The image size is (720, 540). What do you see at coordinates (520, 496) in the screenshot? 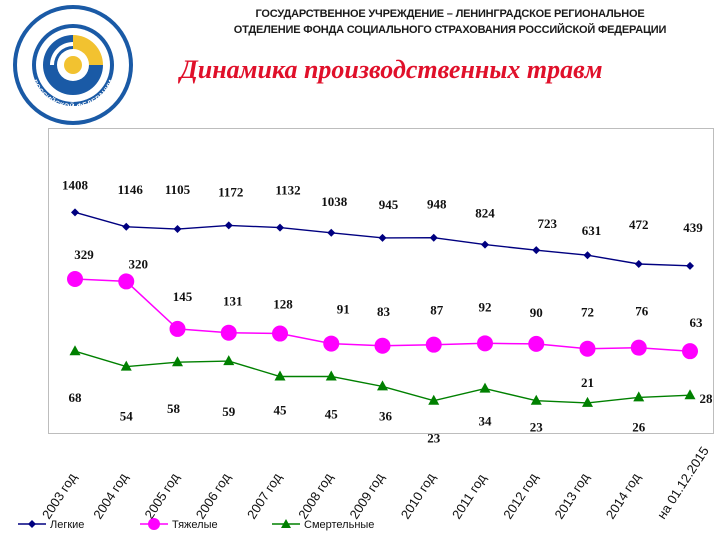
I see `x-tick-label: 2012 год` at bounding box center [520, 496].